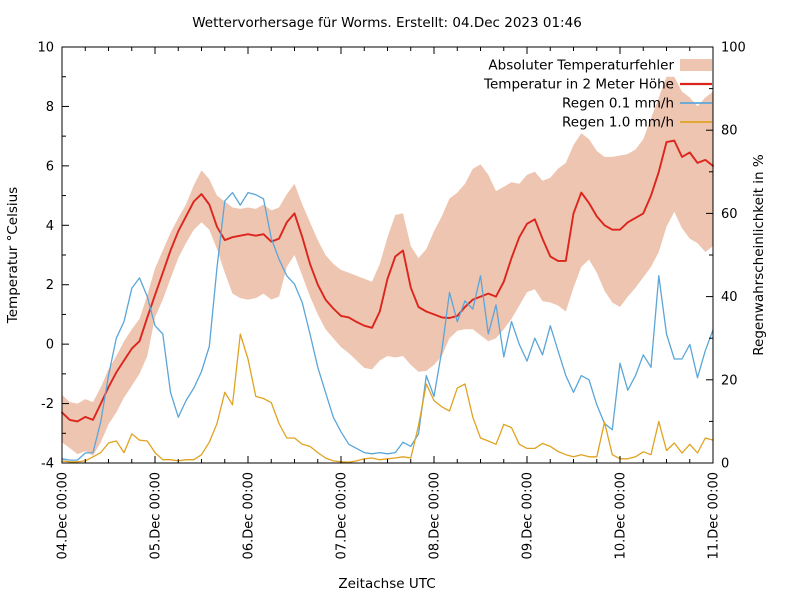 The width and height of the screenshot is (800, 600). I want to click on y-tick-label-right: 0, so click(725, 464).